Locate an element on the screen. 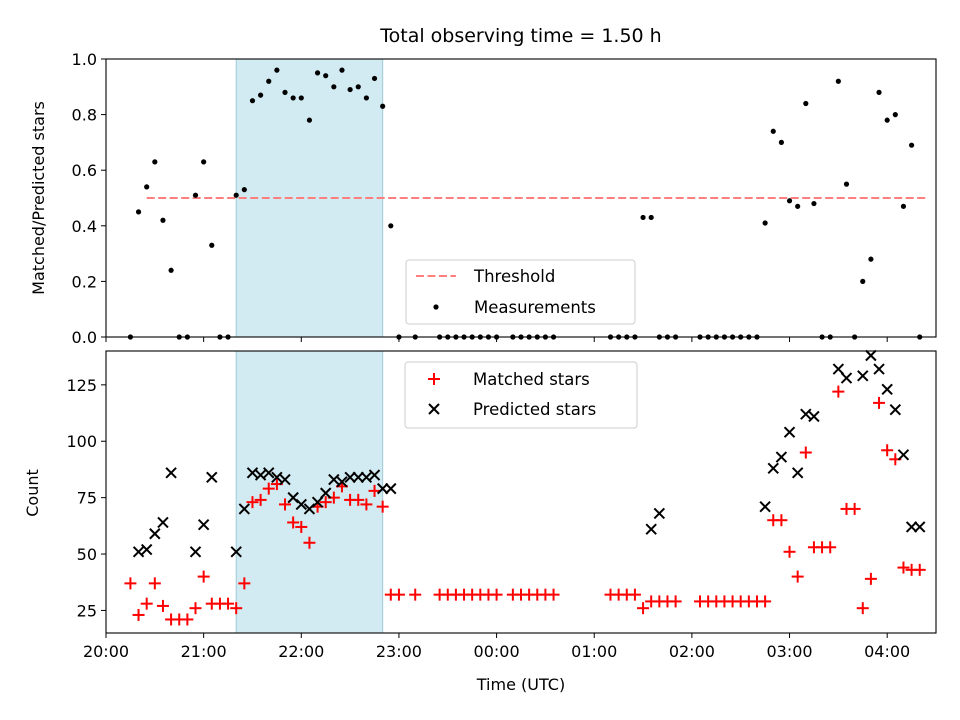  legend-measurements-swatch is located at coordinates (436, 307).